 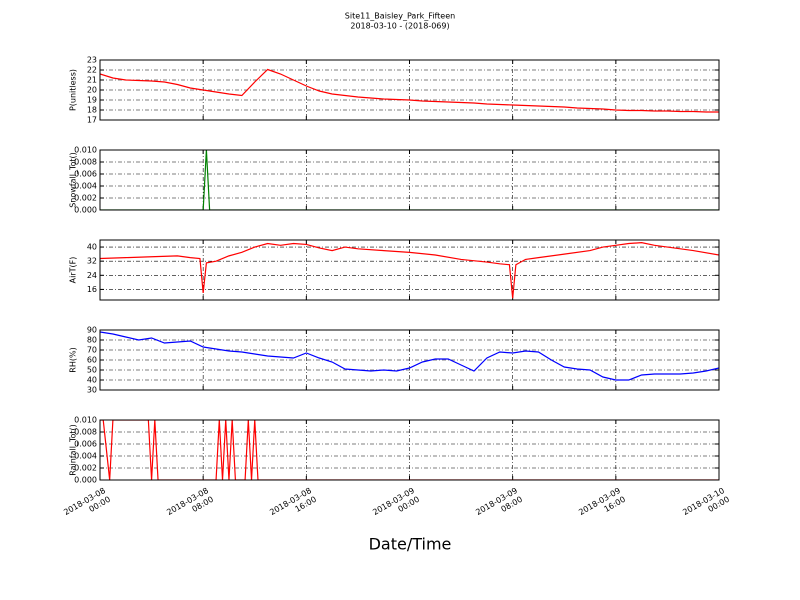 I want to click on x-axis-label: Date/Time, so click(x=410, y=544).